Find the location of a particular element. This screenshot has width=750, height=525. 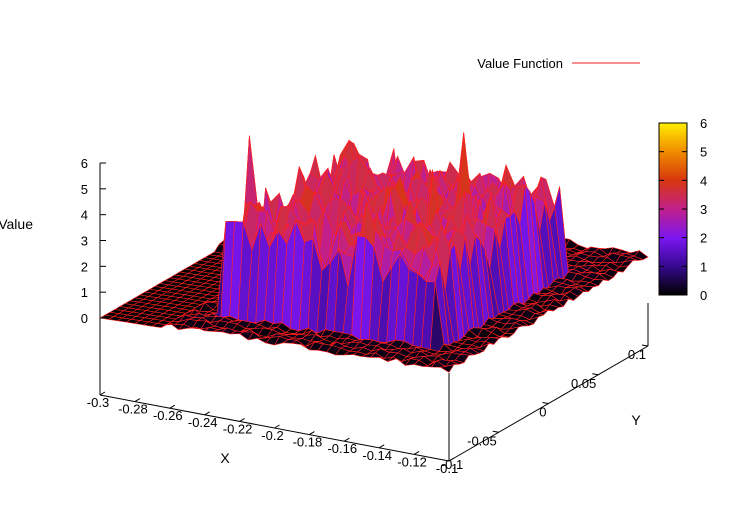

z-tick-label: 5 is located at coordinates (84, 189).